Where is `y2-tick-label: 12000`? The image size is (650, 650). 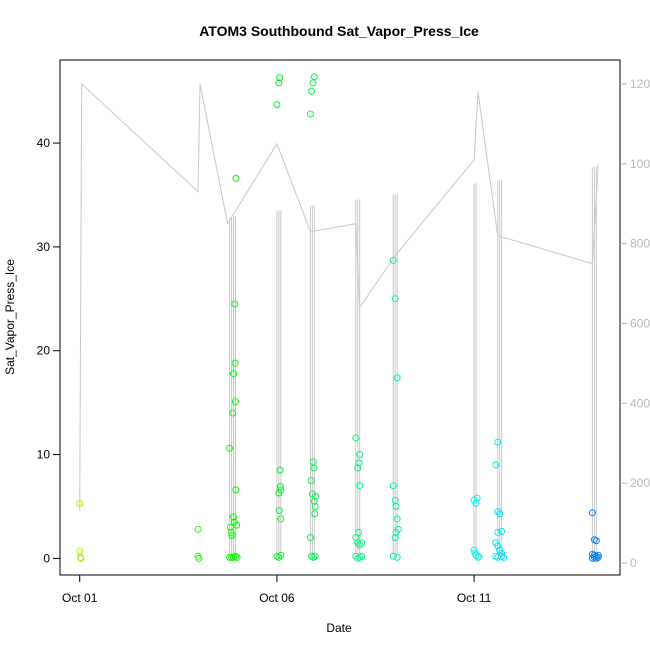
y2-tick-label: 12000 is located at coordinates (640, 84).